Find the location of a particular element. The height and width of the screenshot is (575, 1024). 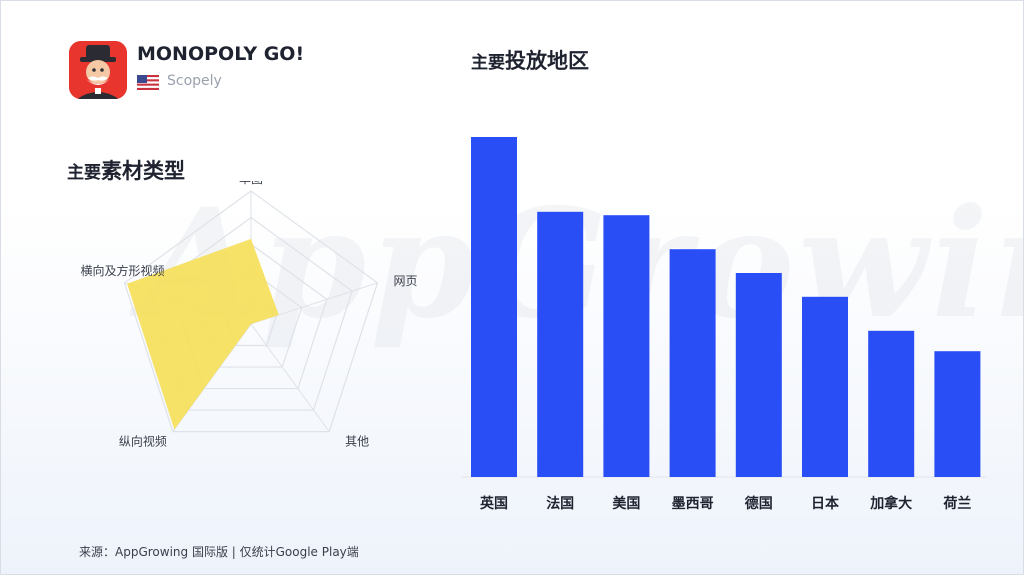

material-section-title: 主要素材类型 is located at coordinates (126, 170).